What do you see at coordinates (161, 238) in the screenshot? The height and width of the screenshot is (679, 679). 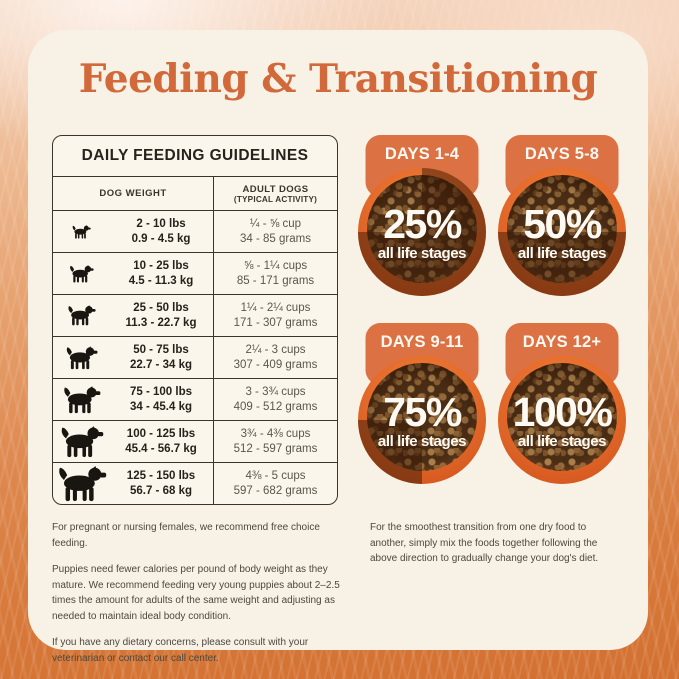 I see `weight-kg: 0.9 - 4.5 kg` at bounding box center [161, 238].